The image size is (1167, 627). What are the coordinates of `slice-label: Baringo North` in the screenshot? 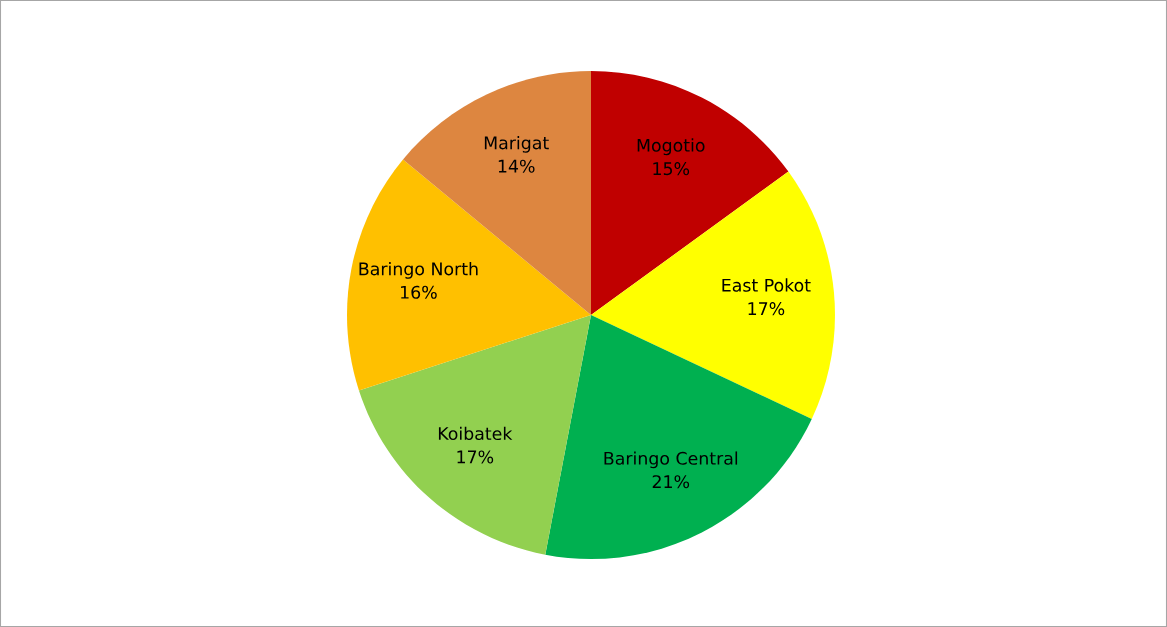 It's located at (418, 270).